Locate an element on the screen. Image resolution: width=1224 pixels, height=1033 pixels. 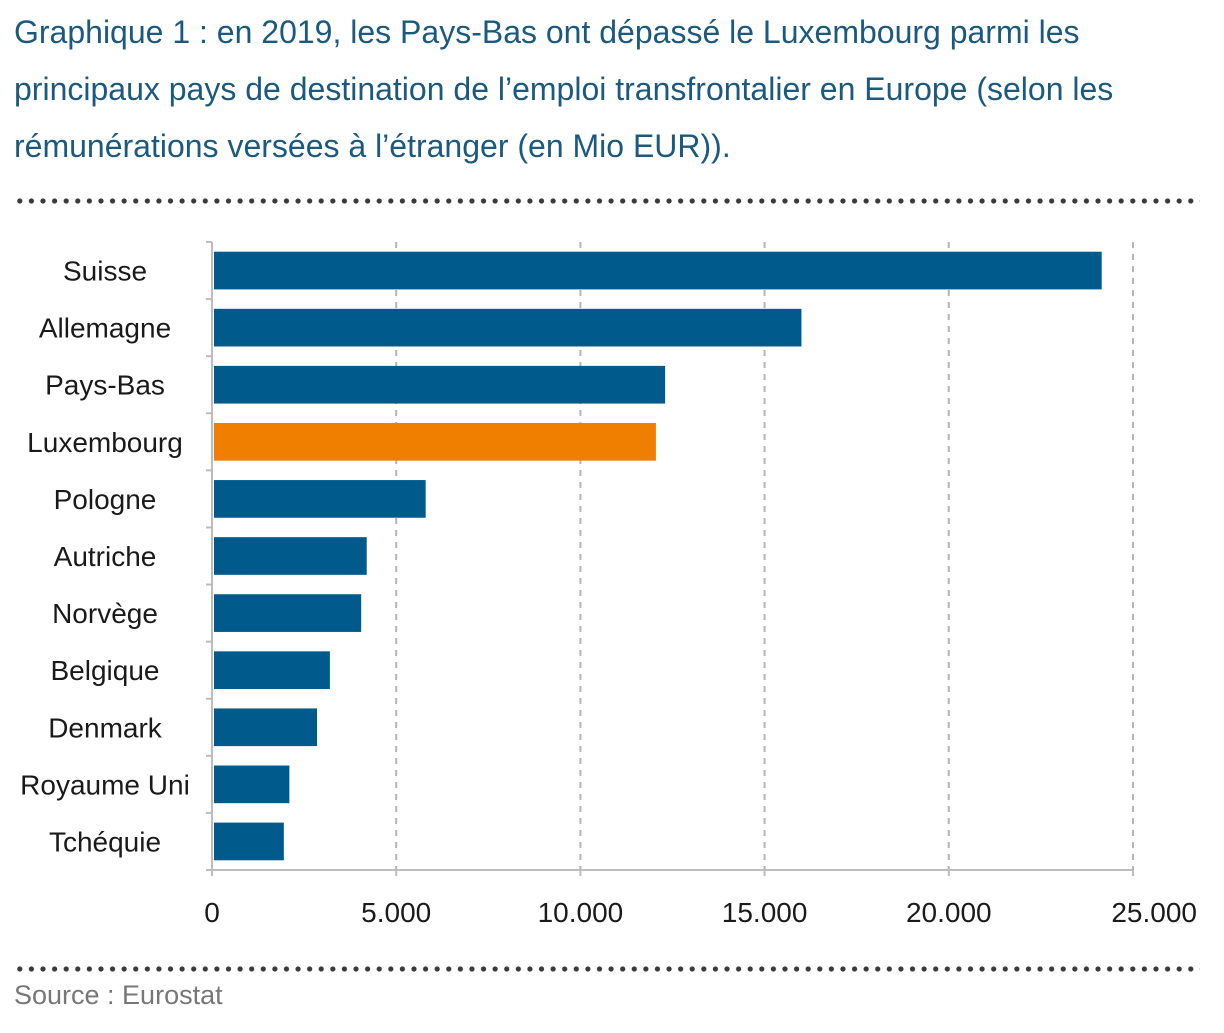
x-tick-label-2: 10.000 is located at coordinates (581, 912).